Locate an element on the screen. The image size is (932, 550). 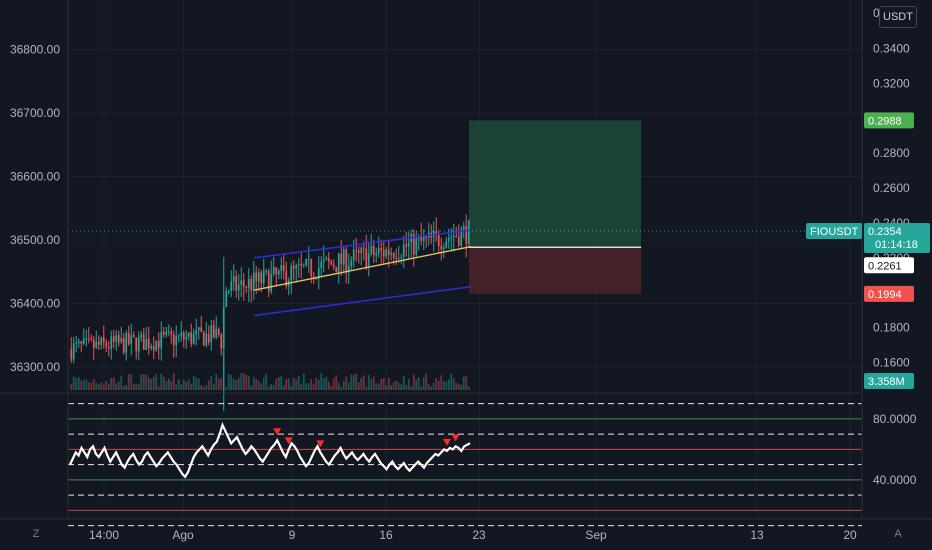
x-tick-label: Ago is located at coordinates (183, 535).